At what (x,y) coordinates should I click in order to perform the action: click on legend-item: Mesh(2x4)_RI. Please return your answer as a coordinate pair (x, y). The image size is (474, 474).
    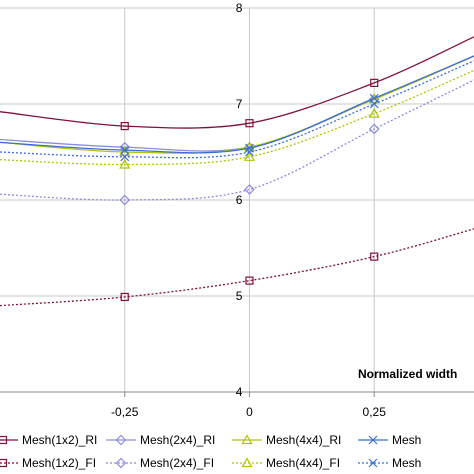
    Looking at the image, I should click on (160, 440).